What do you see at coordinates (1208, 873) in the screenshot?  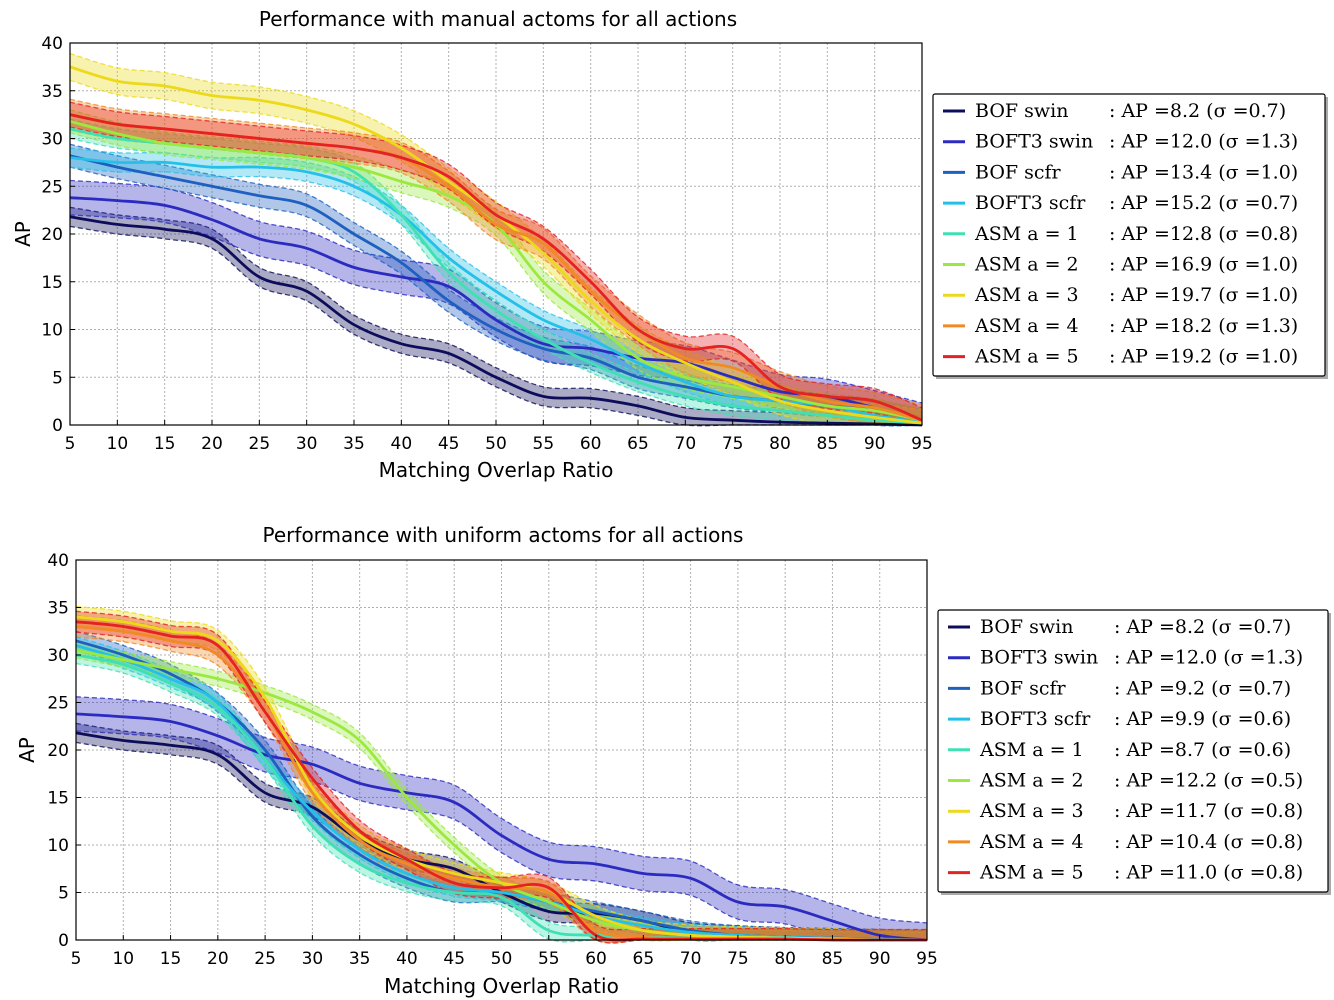 I see `legend-stat-9: : AP =11.0 (σ =0.8)` at bounding box center [1208, 873].